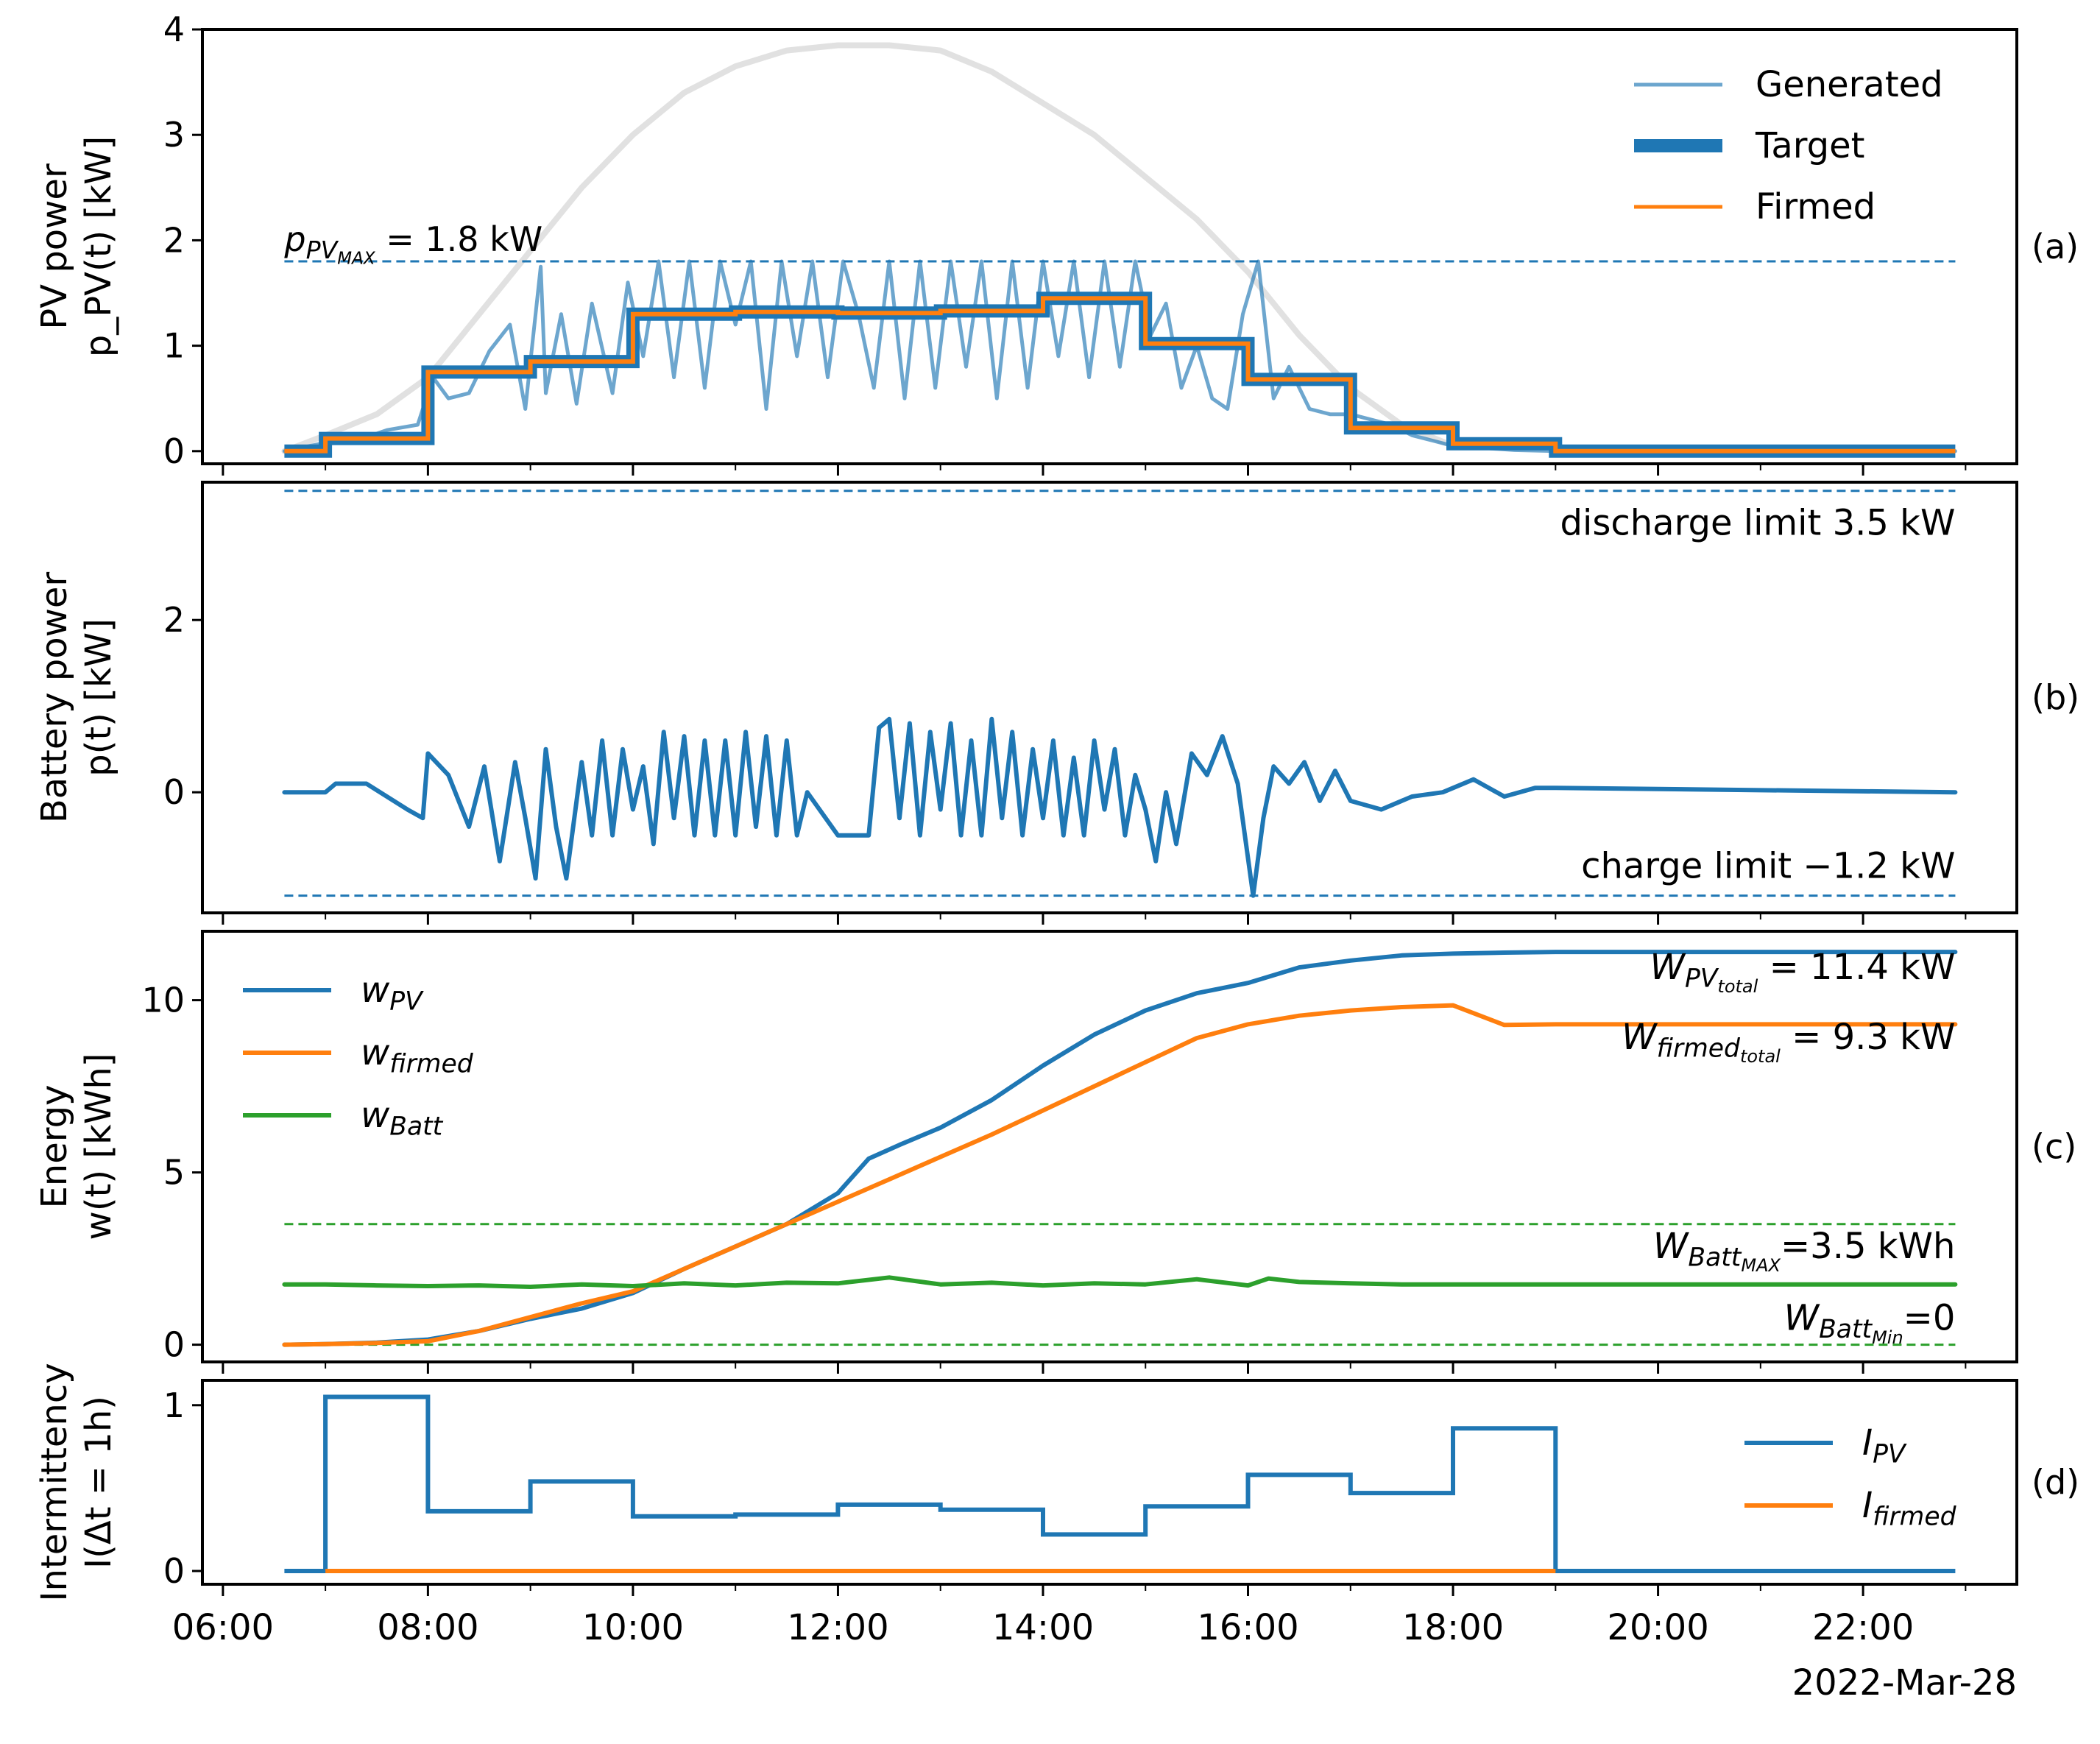 Image resolution: width=2100 pixels, height=1744 pixels. What do you see at coordinates (1810, 145) in the screenshot?
I see `legend-target-label: Target` at bounding box center [1810, 145].